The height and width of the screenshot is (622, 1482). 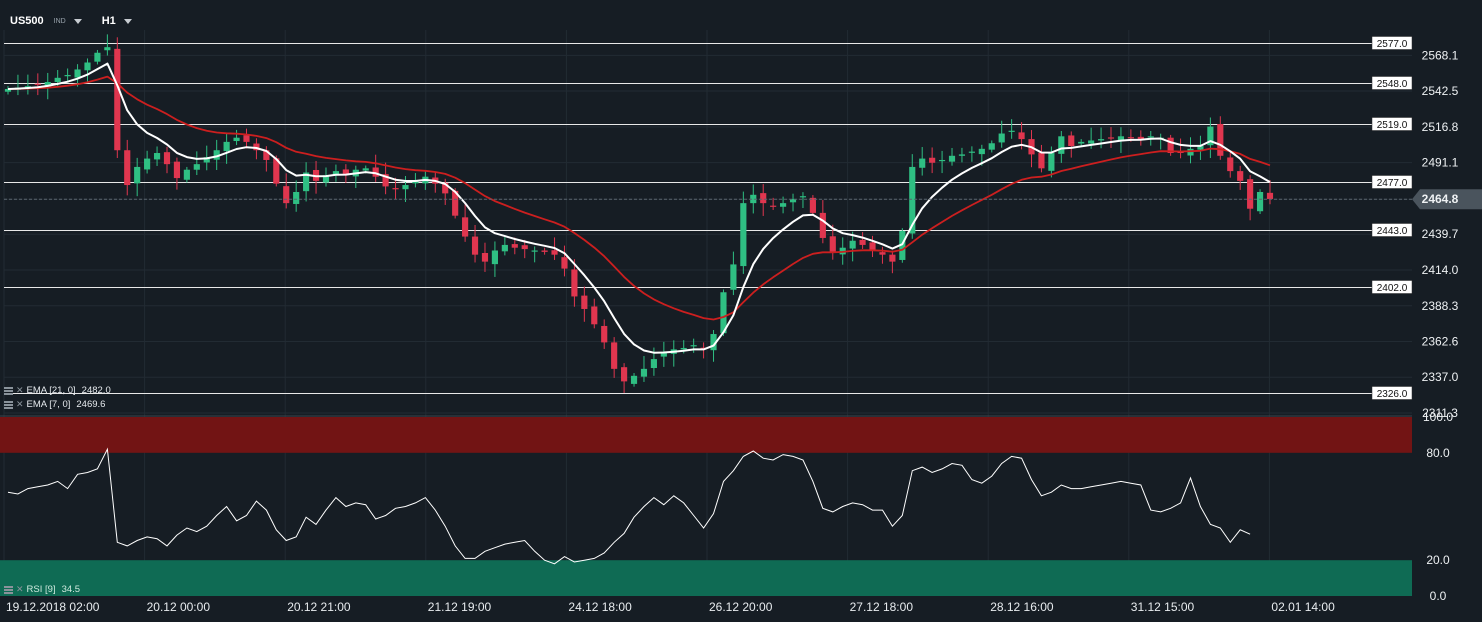 What do you see at coordinates (741, 607) in the screenshot?
I see `time-tick-label: 26.12 20:00` at bounding box center [741, 607].